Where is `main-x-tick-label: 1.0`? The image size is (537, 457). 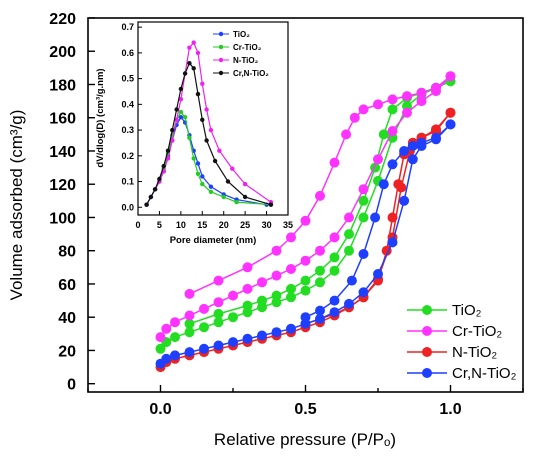
main-x-tick-label: 1.0 is located at coordinates (450, 409).